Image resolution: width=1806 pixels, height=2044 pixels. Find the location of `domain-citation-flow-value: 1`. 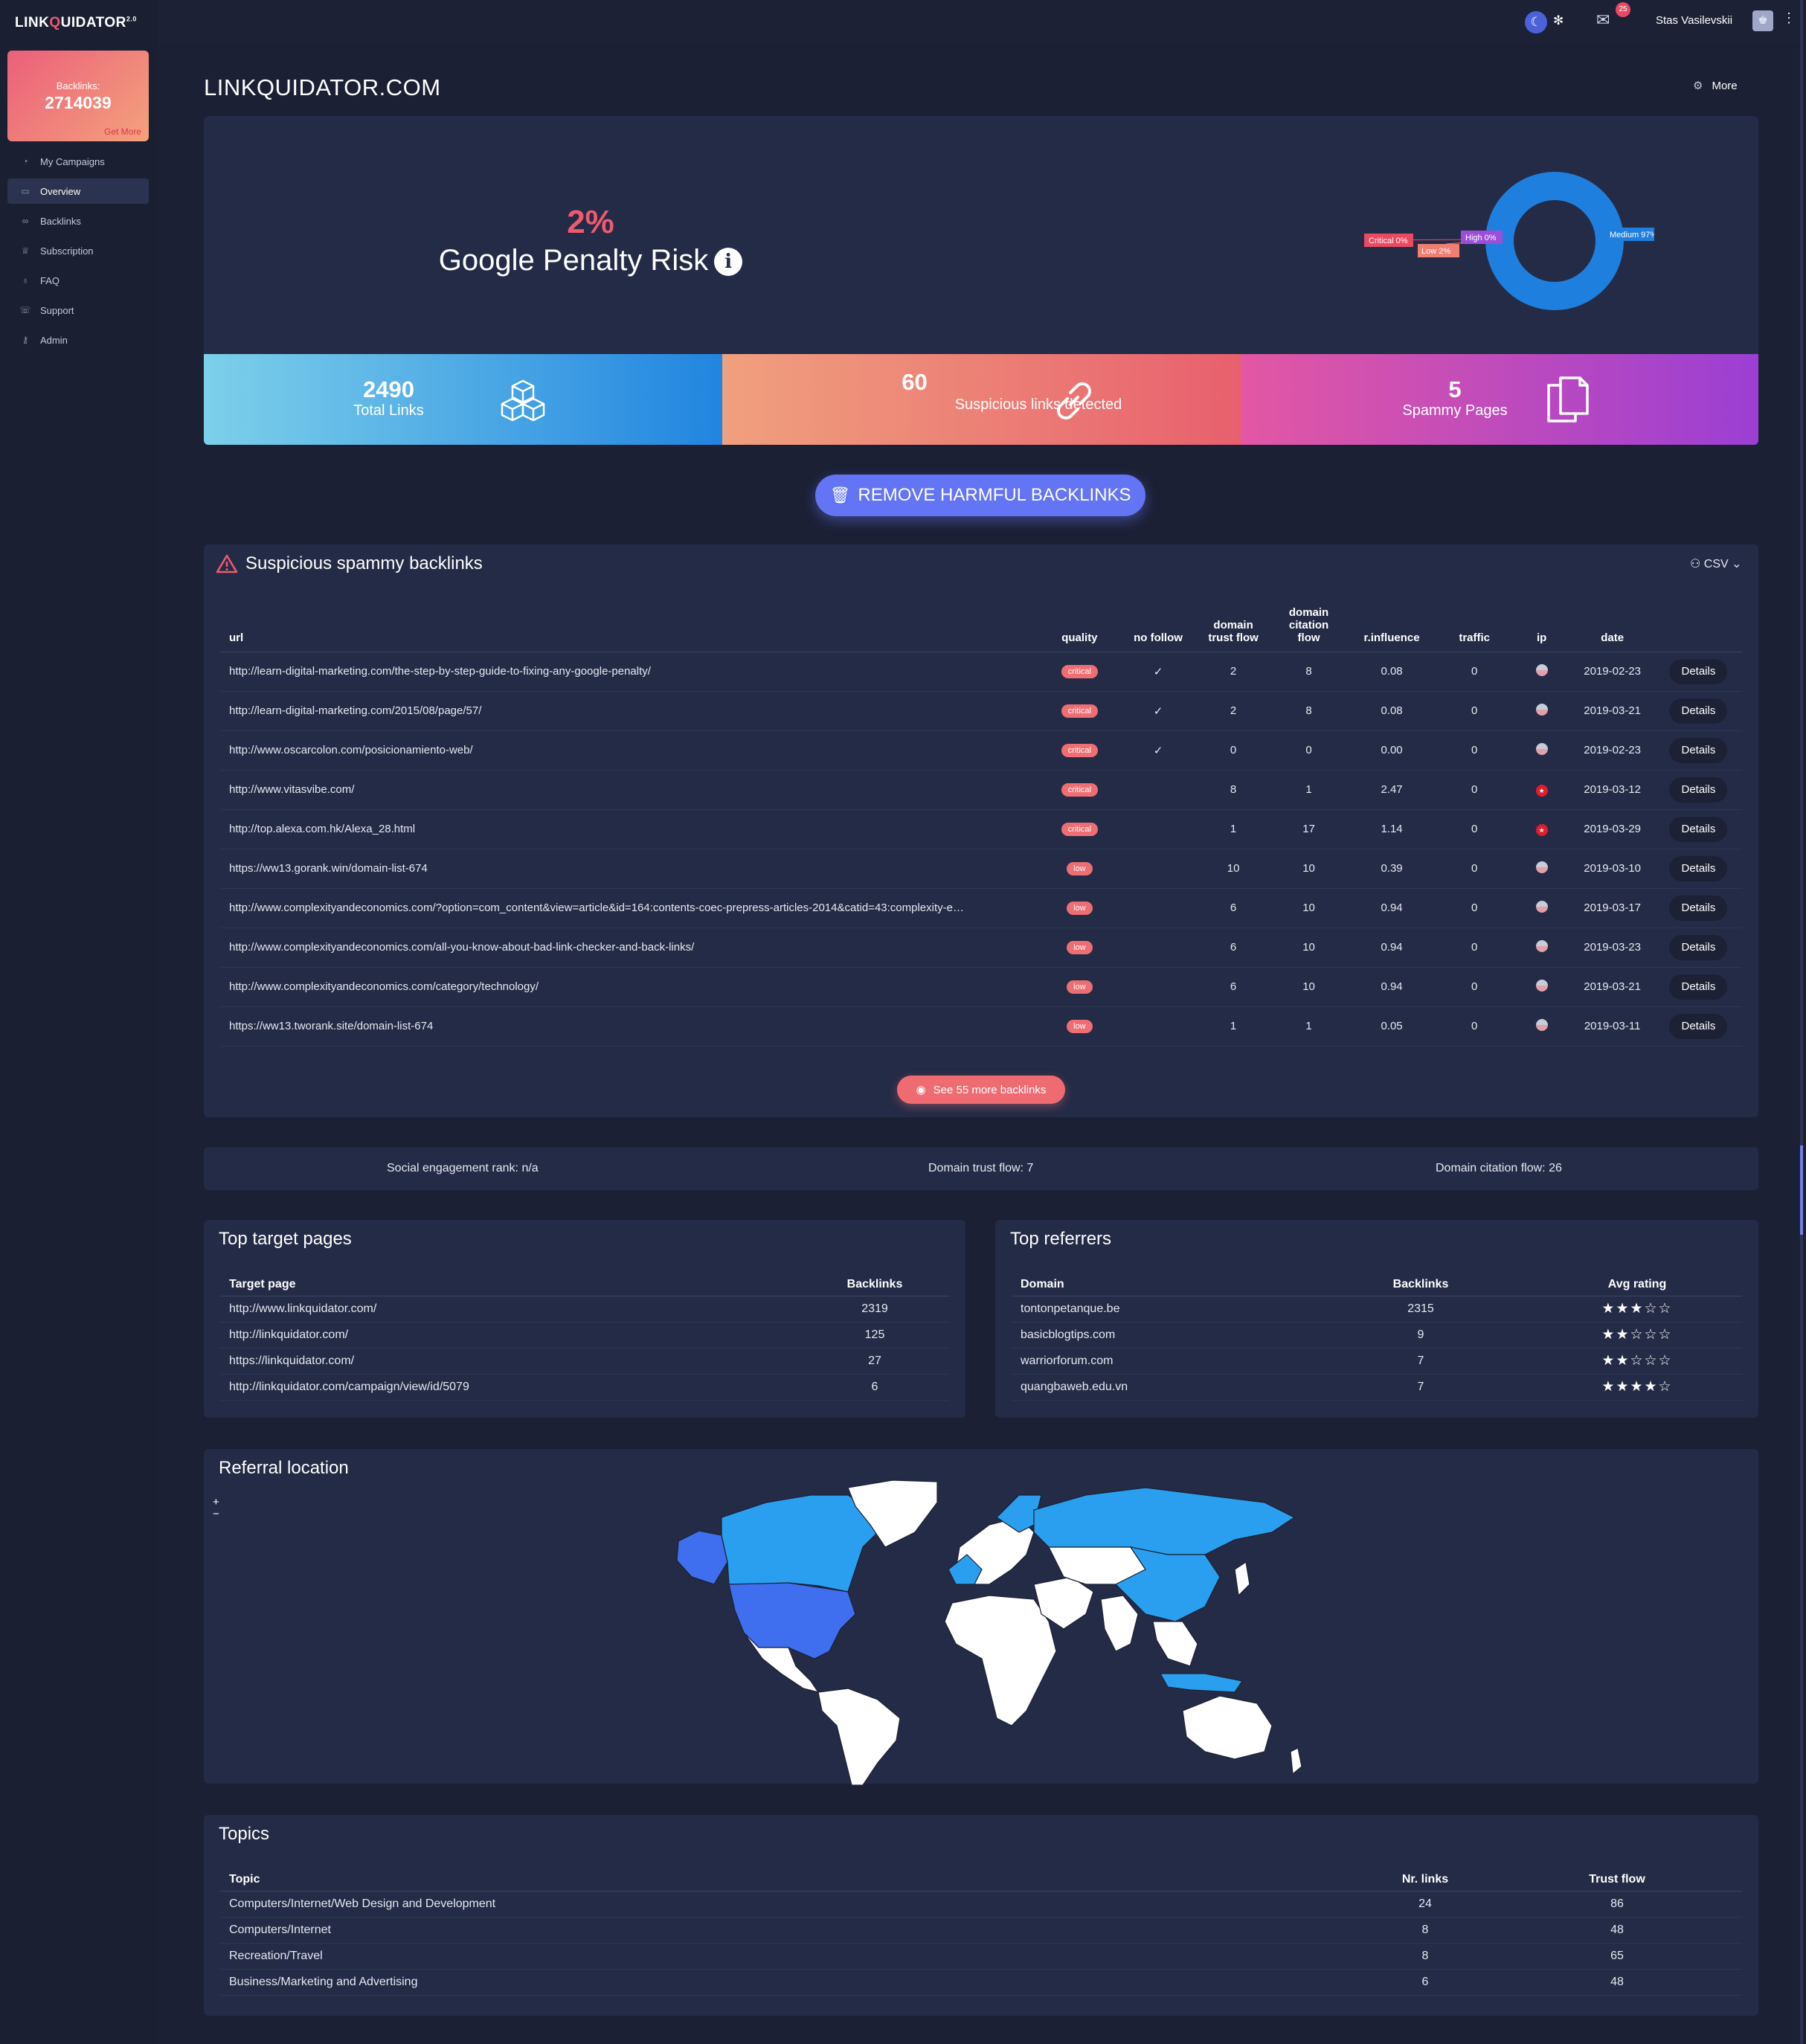

domain-citation-flow-value: 1 is located at coordinates (1309, 1026).